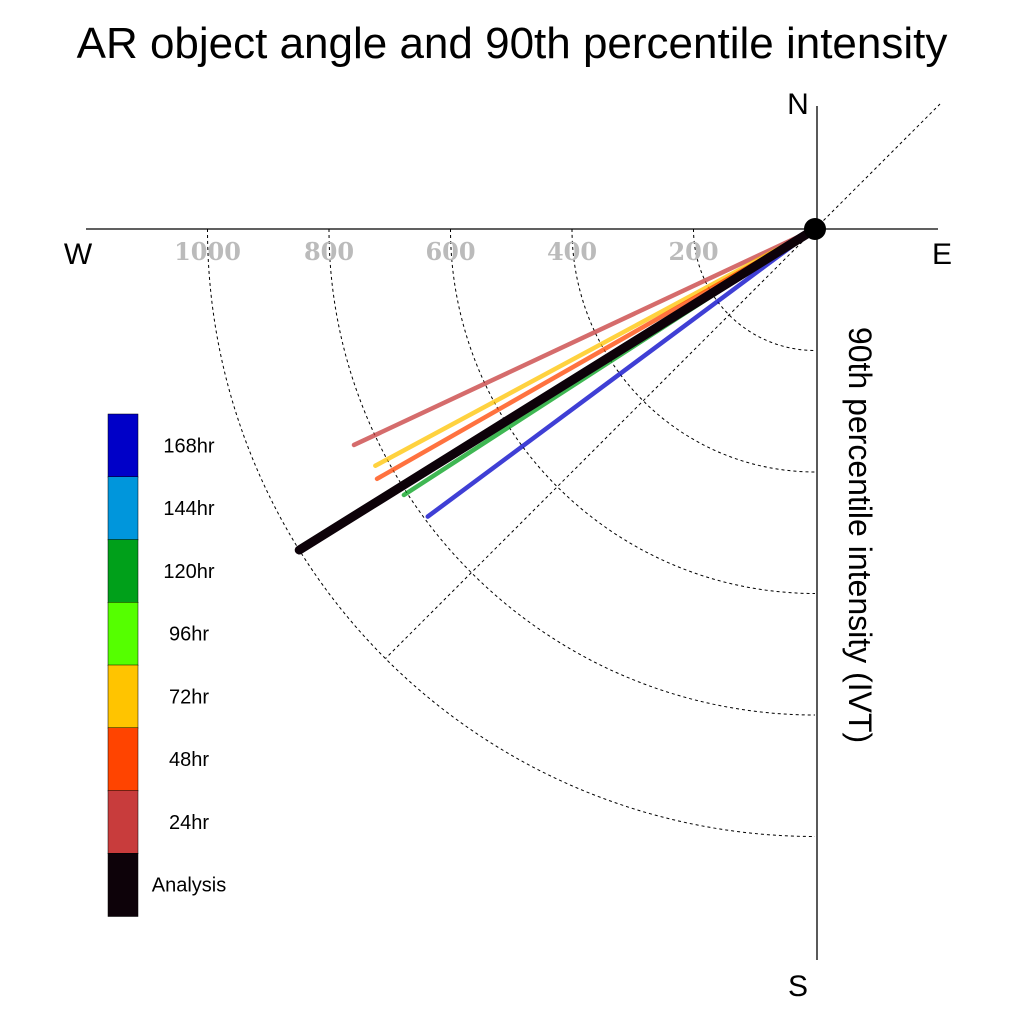 The width and height of the screenshot is (1024, 1024). Describe the element at coordinates (189, 697) in the screenshot. I see `legend-label-72hr: 72hr` at that location.